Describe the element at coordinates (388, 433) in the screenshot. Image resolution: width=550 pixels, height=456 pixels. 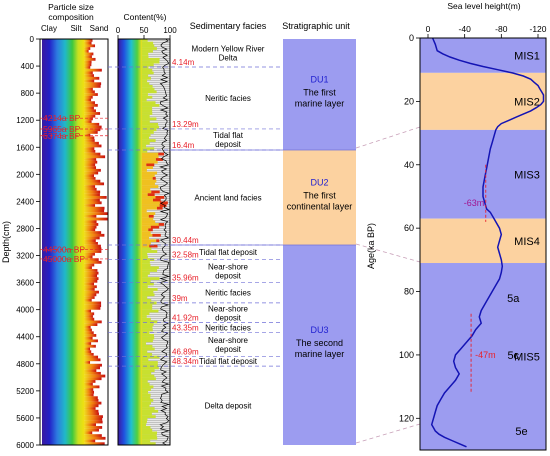
I see `connector-bottom` at that location.